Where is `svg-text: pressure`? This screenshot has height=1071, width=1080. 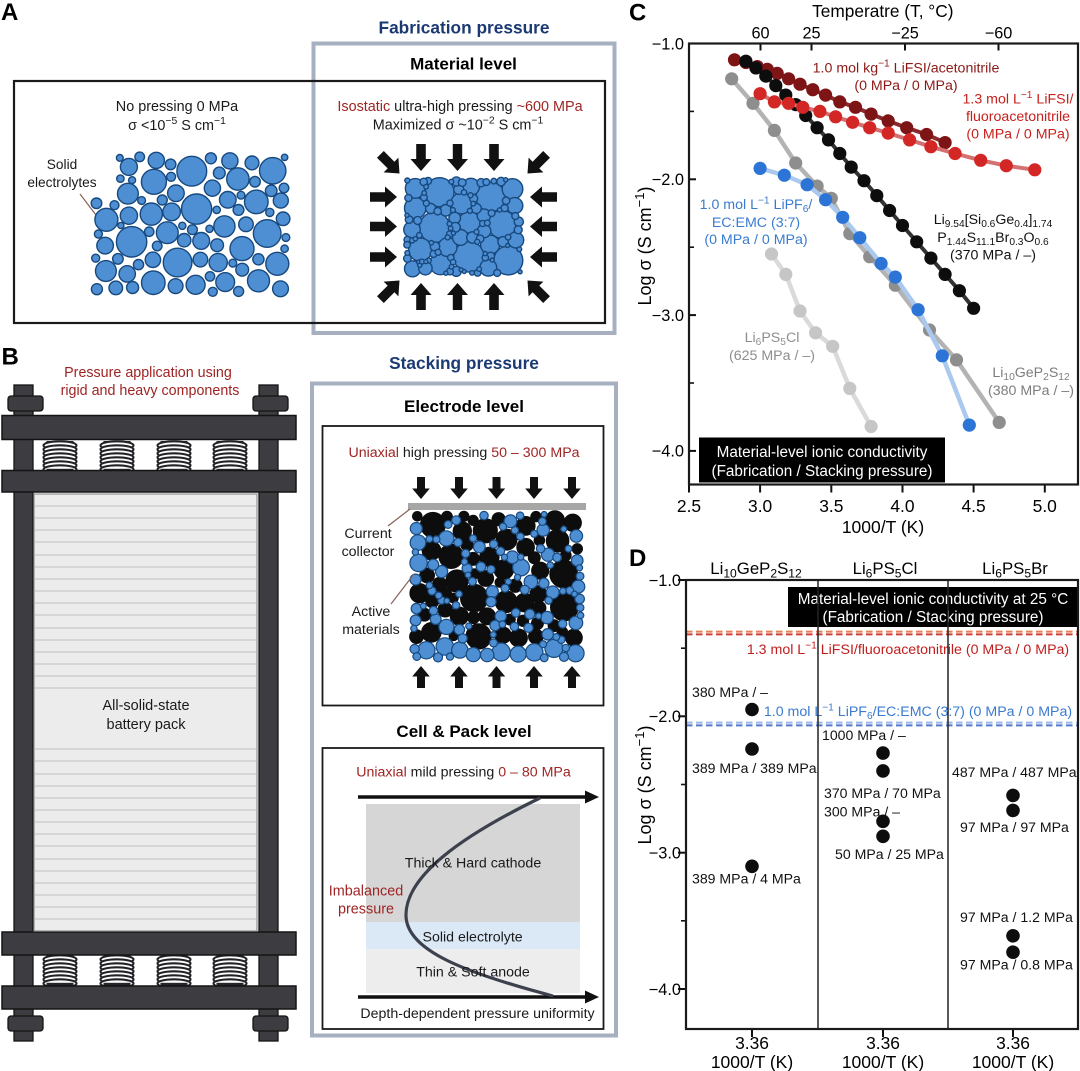
svg-text: pressure is located at coordinates (366, 910).